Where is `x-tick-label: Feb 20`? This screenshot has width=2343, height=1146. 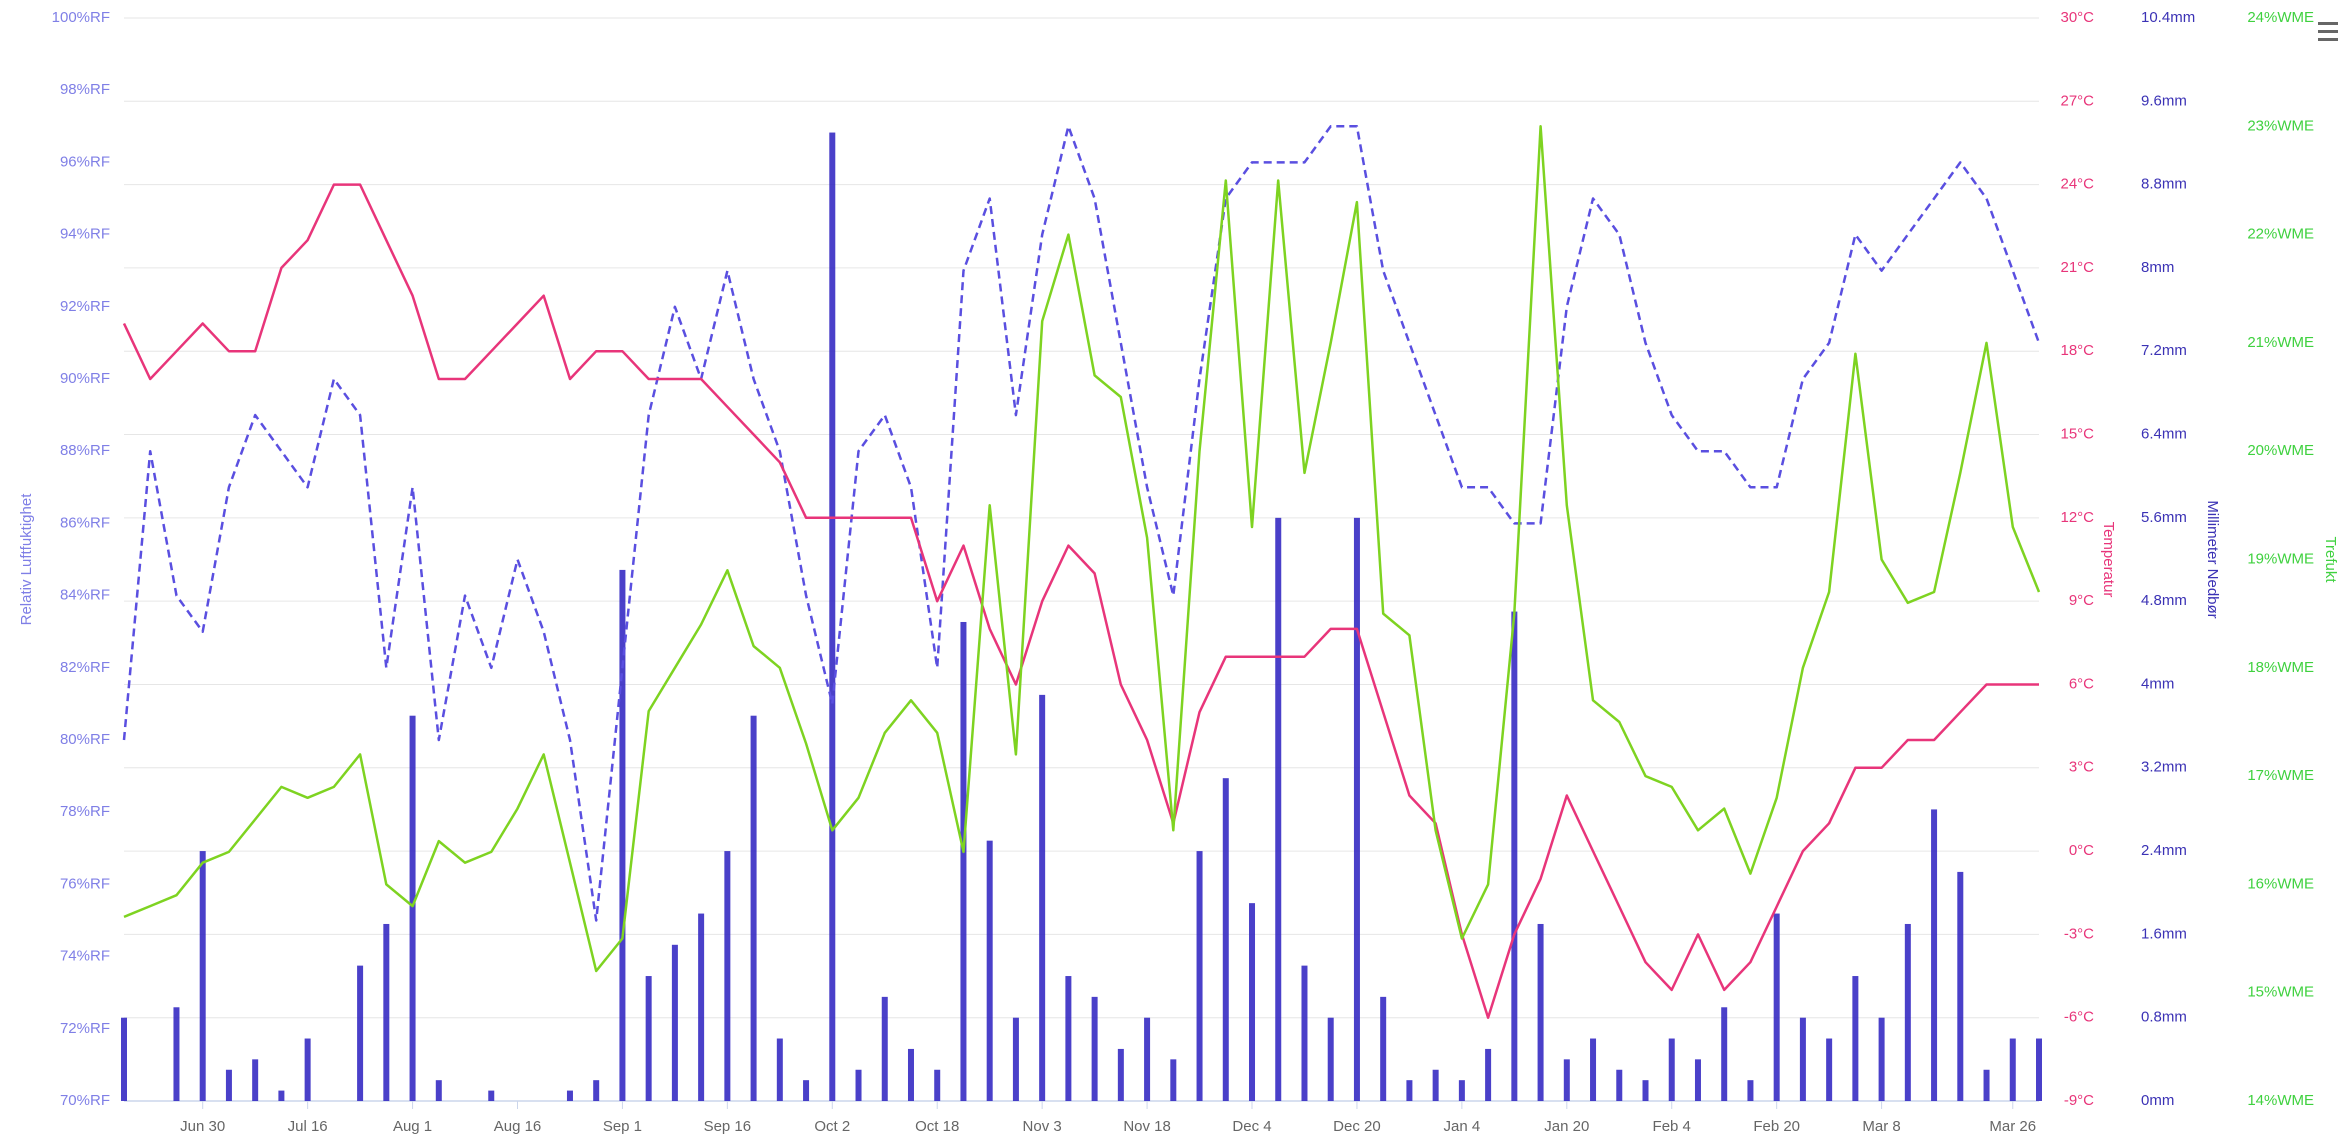 x-tick-label: Feb 20 is located at coordinates (1776, 1126).